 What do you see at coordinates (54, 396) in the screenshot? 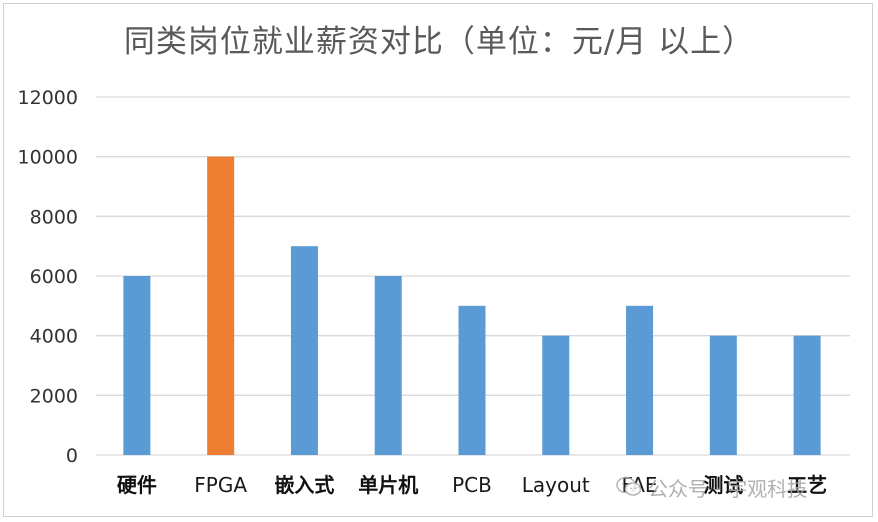
I see `y-tick-label: 2000` at bounding box center [54, 396].